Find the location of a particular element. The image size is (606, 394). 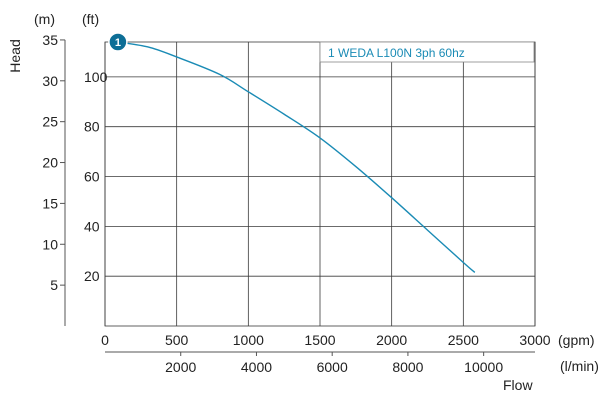

legend-label: 1 WEDA L100N 3ph 60hz is located at coordinates (396, 53).